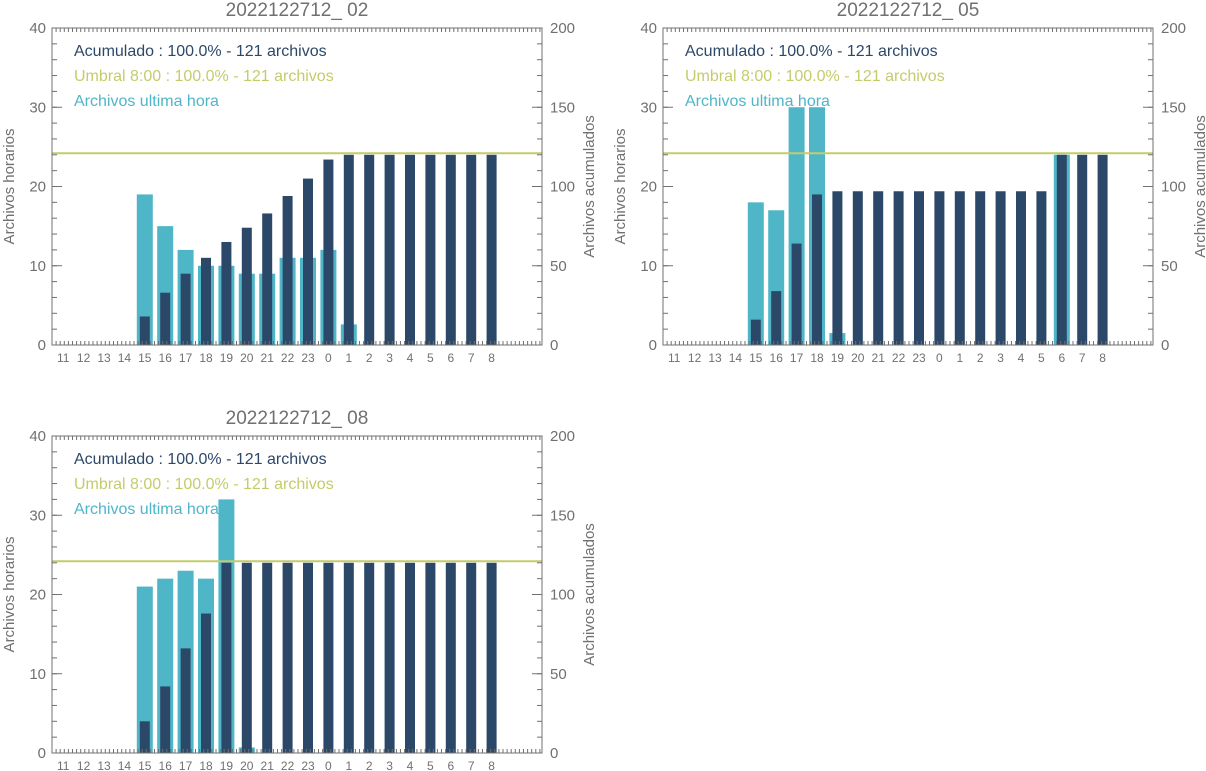 This screenshot has width=1206, height=771. What do you see at coordinates (297, 10) in the screenshot?
I see `chart-title: 2022122712_ 02` at bounding box center [297, 10].